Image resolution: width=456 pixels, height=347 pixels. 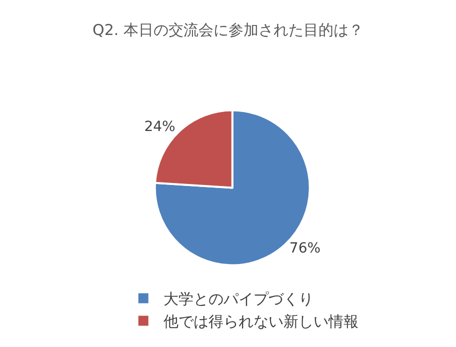 What do you see at coordinates (160, 127) in the screenshot?
I see `data-label: 24%` at bounding box center [160, 127].